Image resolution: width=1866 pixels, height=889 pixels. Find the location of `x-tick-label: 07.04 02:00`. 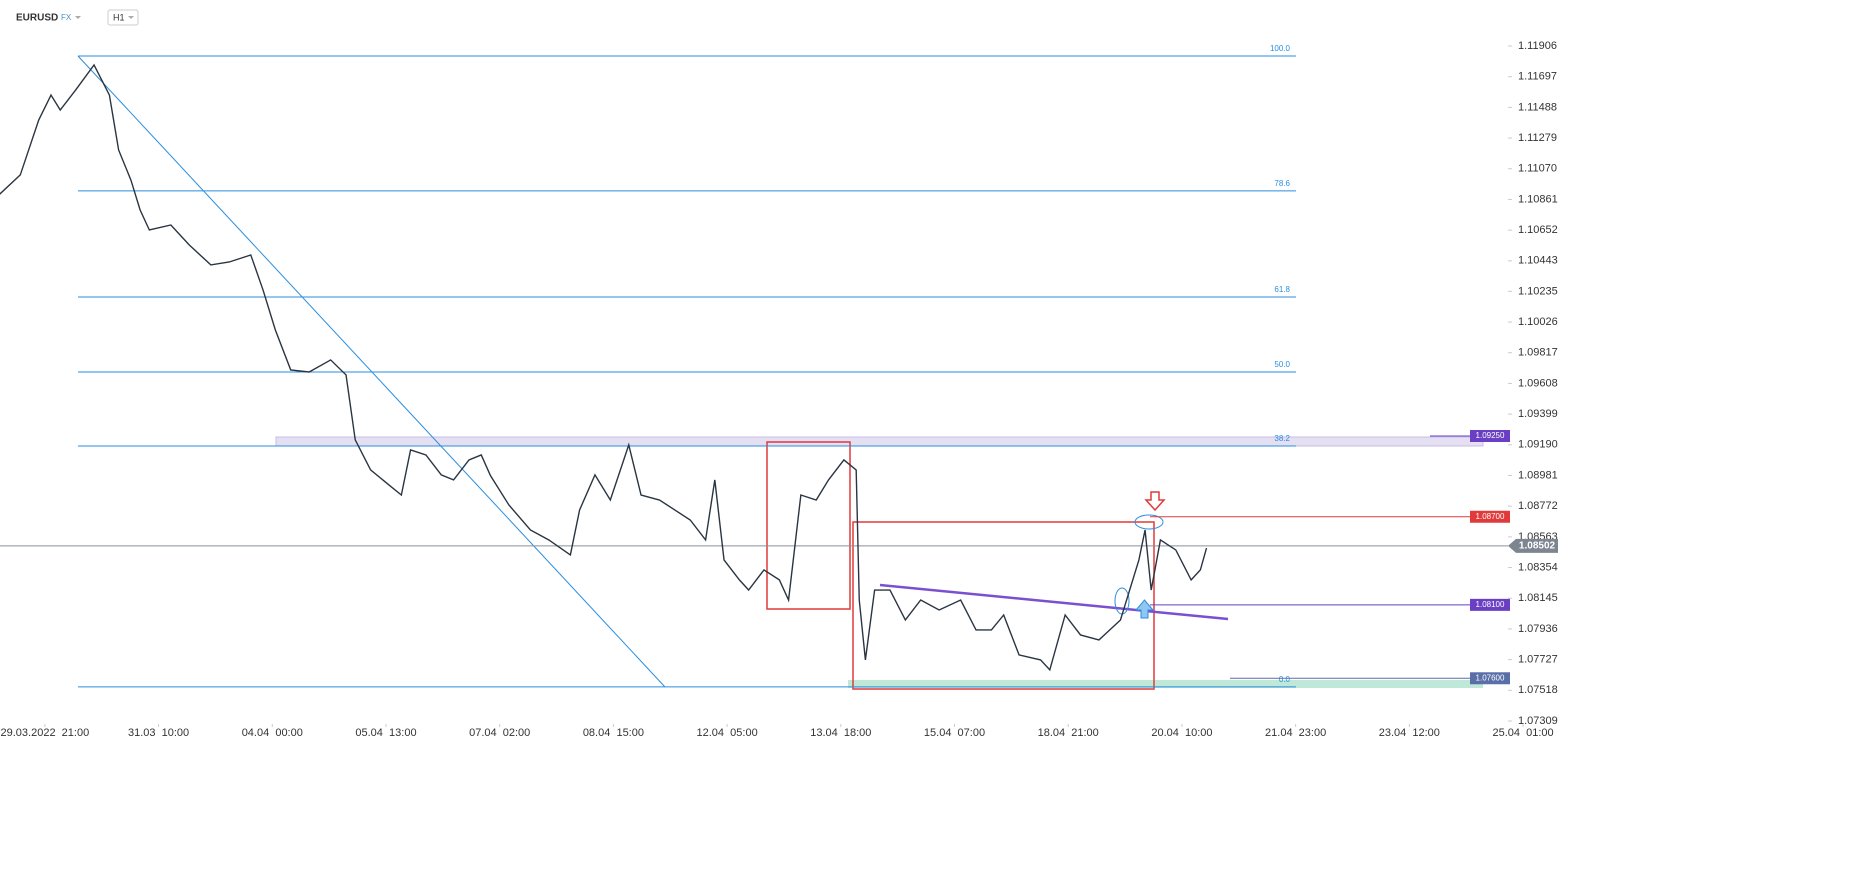

x-tick-label: 07.04 02:00 is located at coordinates (499, 733).